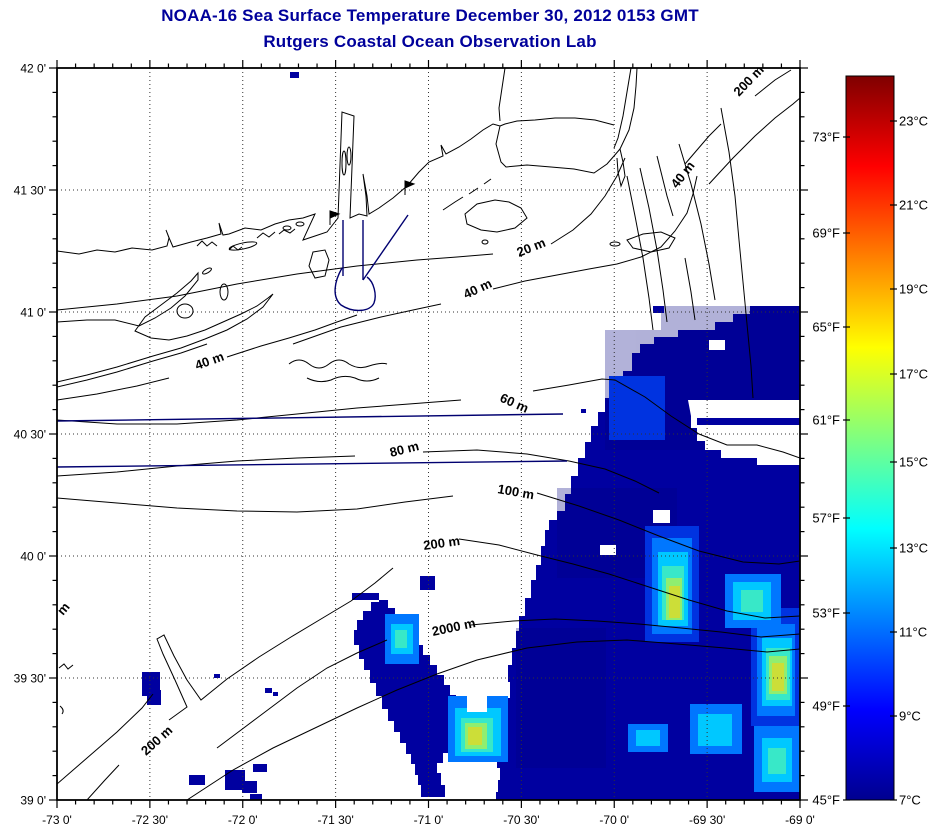 This screenshot has height=840, width=928. I want to click on canyon-squiggle, so click(66, 689).